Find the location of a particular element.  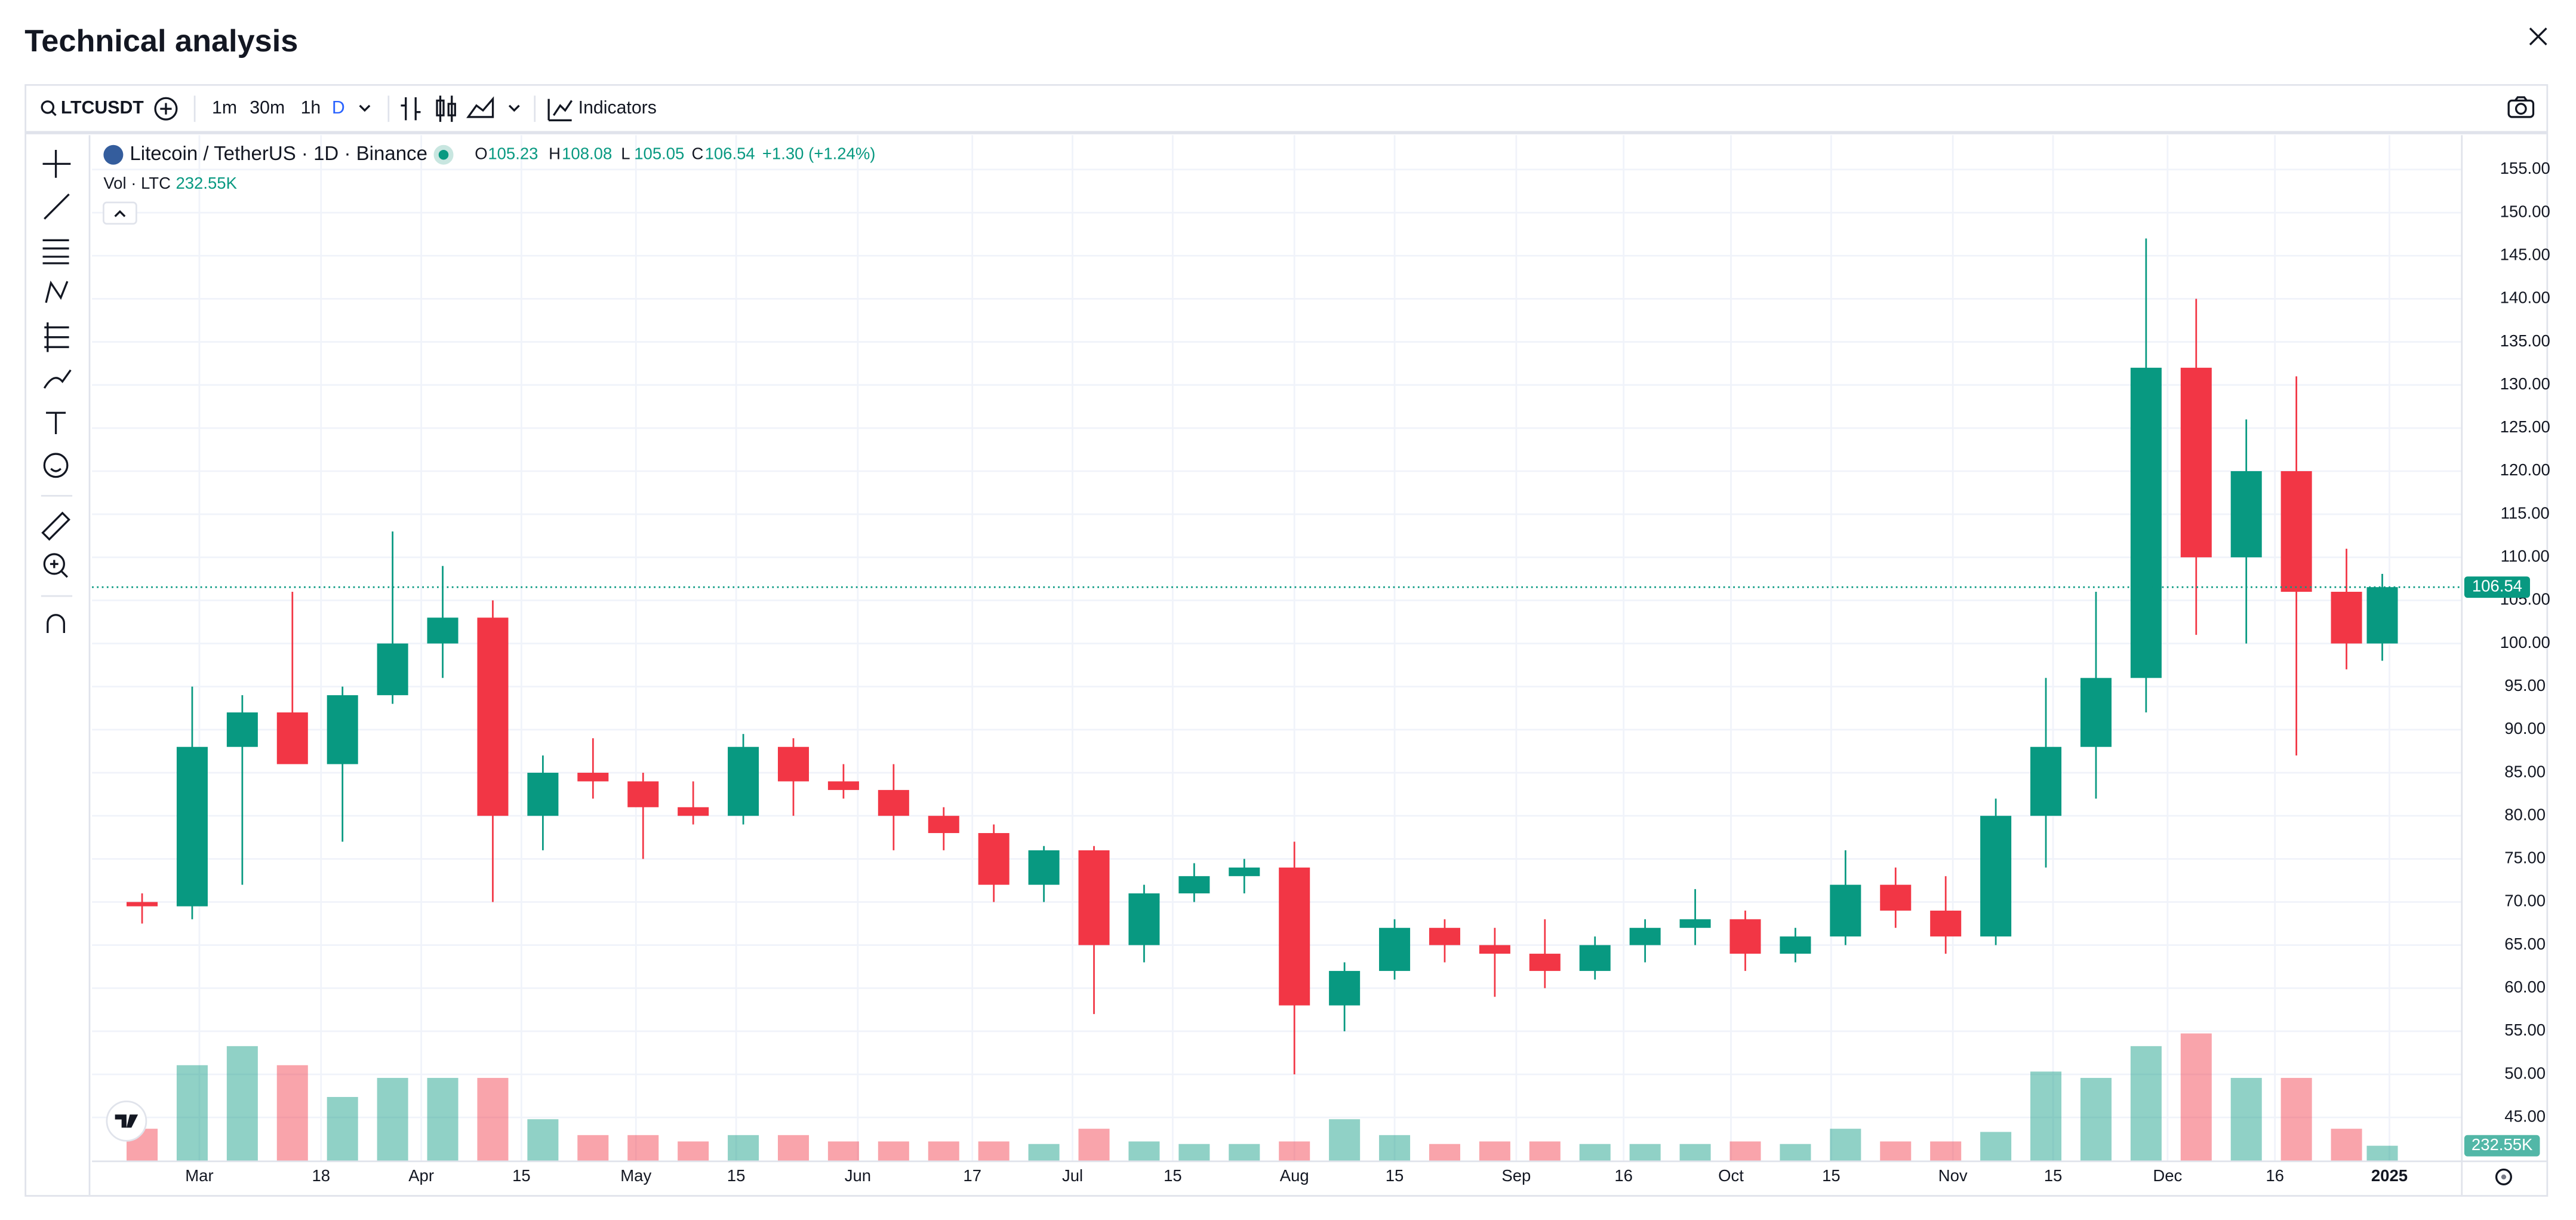

y-tick-label: 45.00 is located at coordinates (2525, 1116).